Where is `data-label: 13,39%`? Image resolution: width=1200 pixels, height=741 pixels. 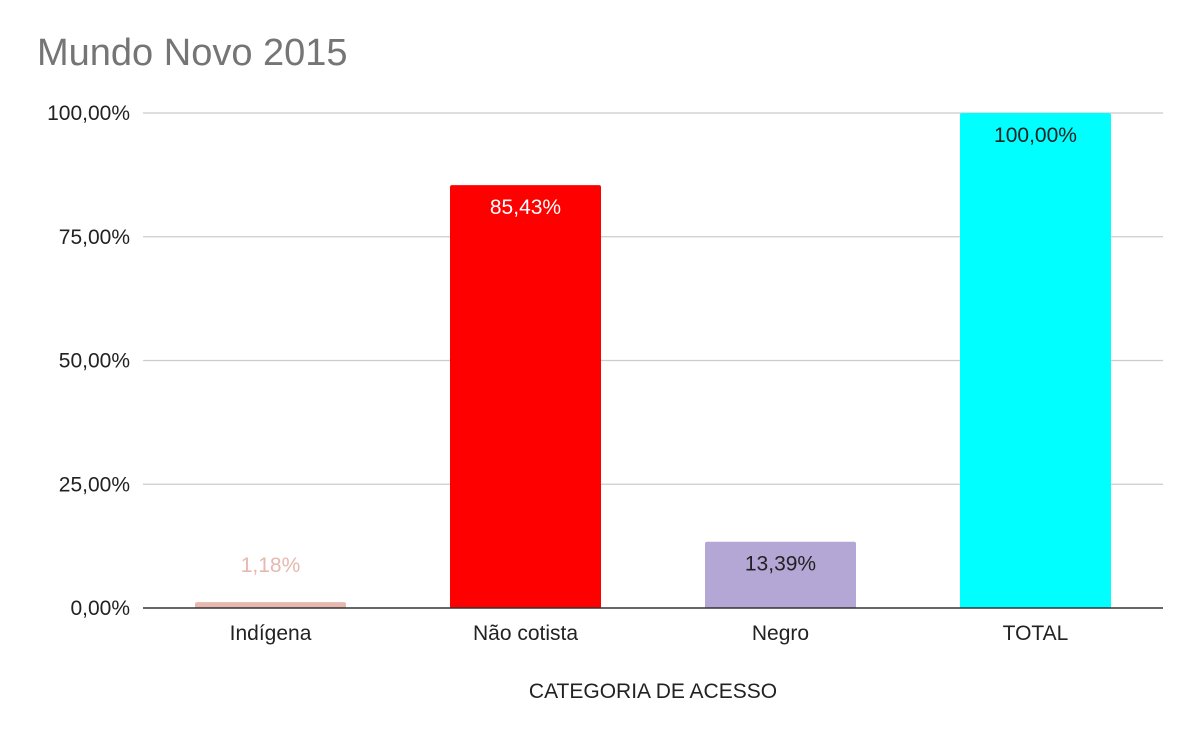
data-label: 13,39% is located at coordinates (780, 564).